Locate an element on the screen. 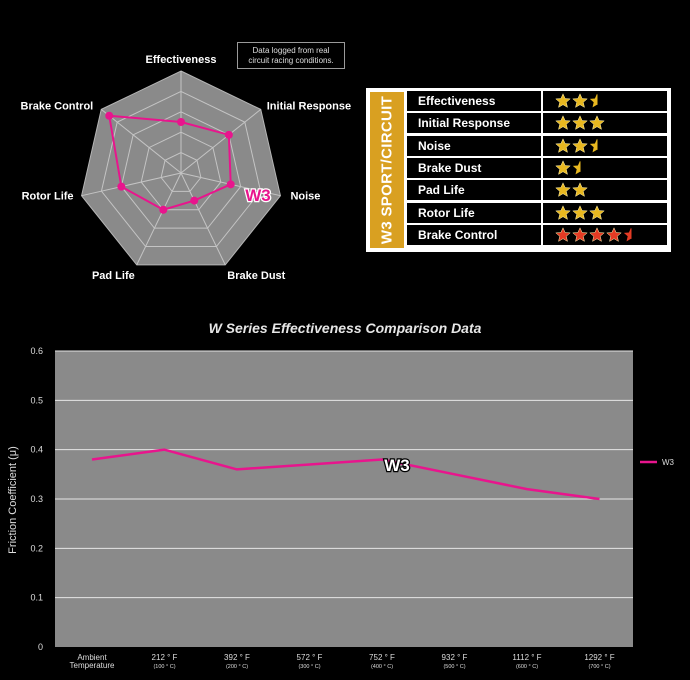 The width and height of the screenshot is (690, 680). radar-axis-label: Noise is located at coordinates (305, 197).